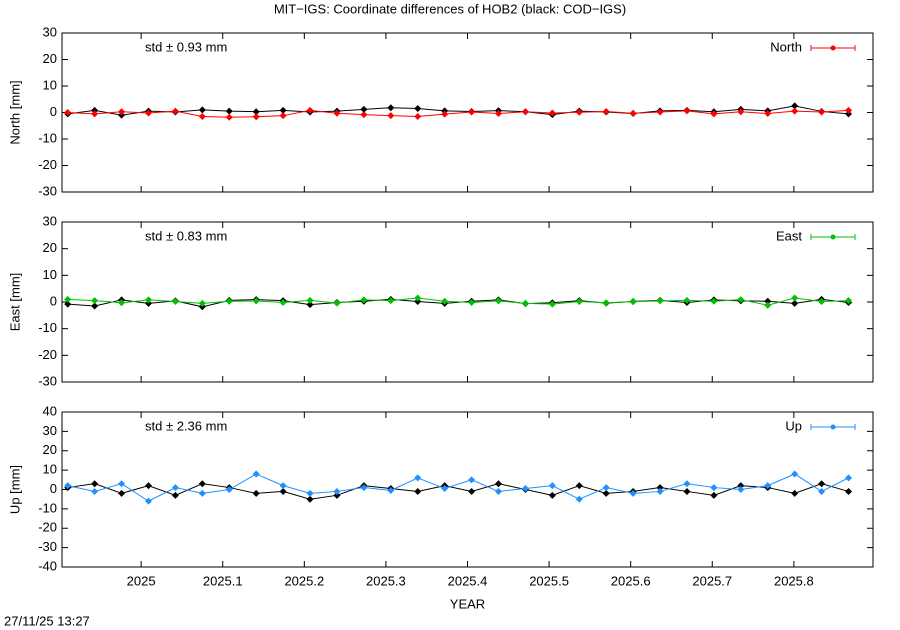 Image resolution: width=900 pixels, height=630 pixels. Describe the element at coordinates (50, 220) in the screenshot. I see `y-tick-label: 30` at that location.